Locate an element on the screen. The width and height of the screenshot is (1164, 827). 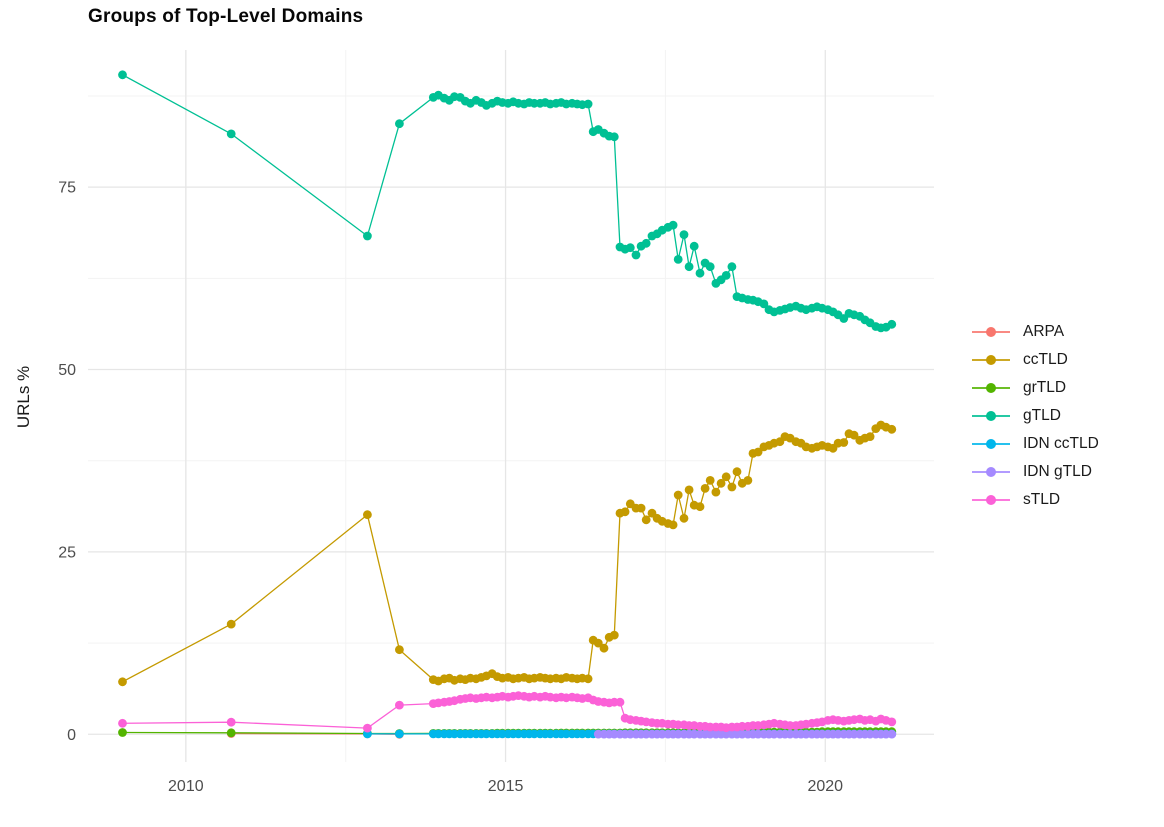
legend-item-grtld: grTLD is located at coordinates (1035, 388).